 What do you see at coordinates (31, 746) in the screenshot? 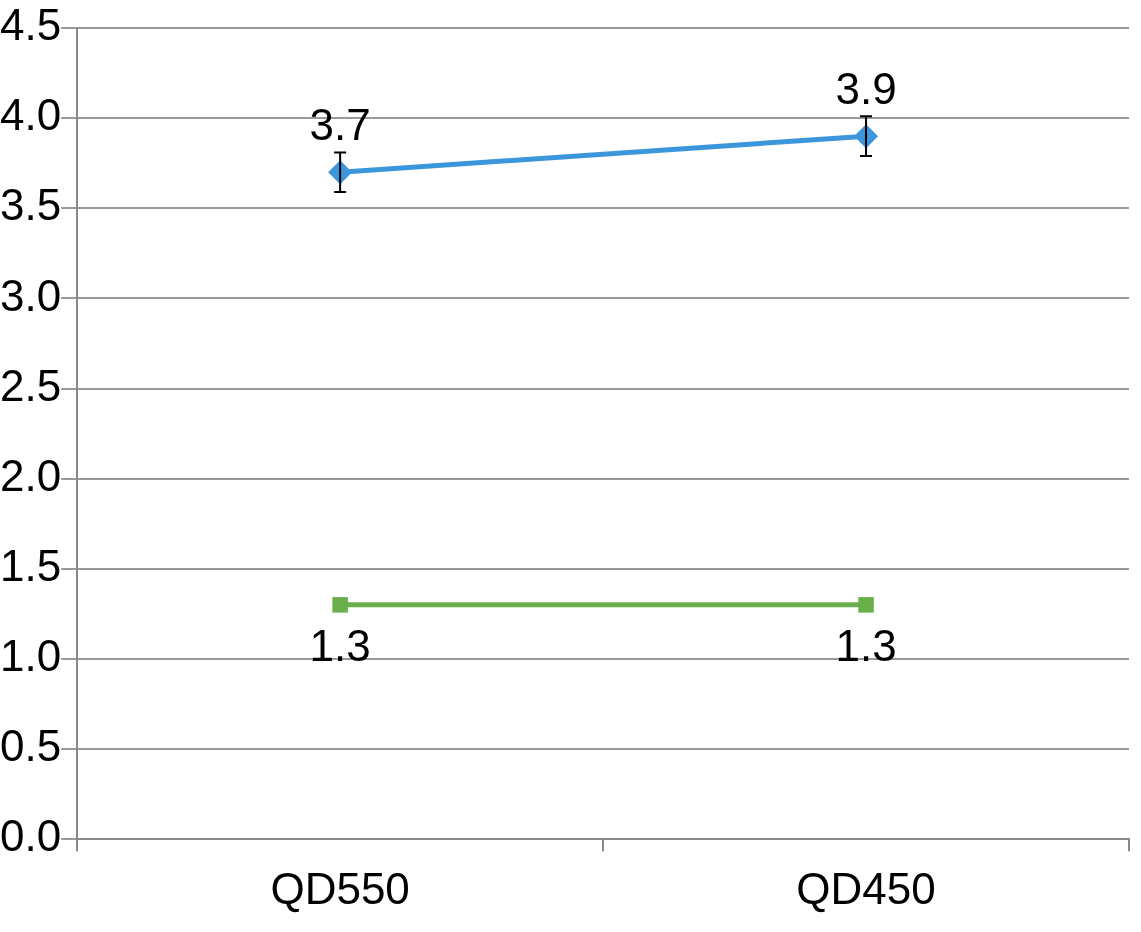
I see `y-tick-label: 0.5` at bounding box center [31, 746].